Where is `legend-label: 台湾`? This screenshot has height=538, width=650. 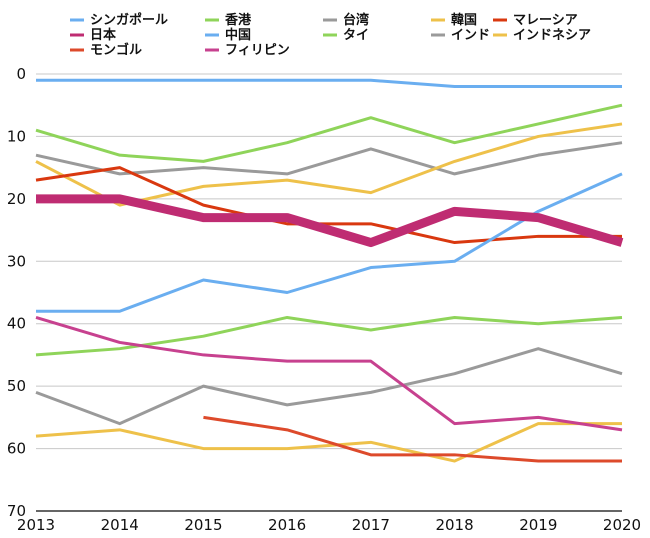
legend-label: 台湾 is located at coordinates (356, 20).